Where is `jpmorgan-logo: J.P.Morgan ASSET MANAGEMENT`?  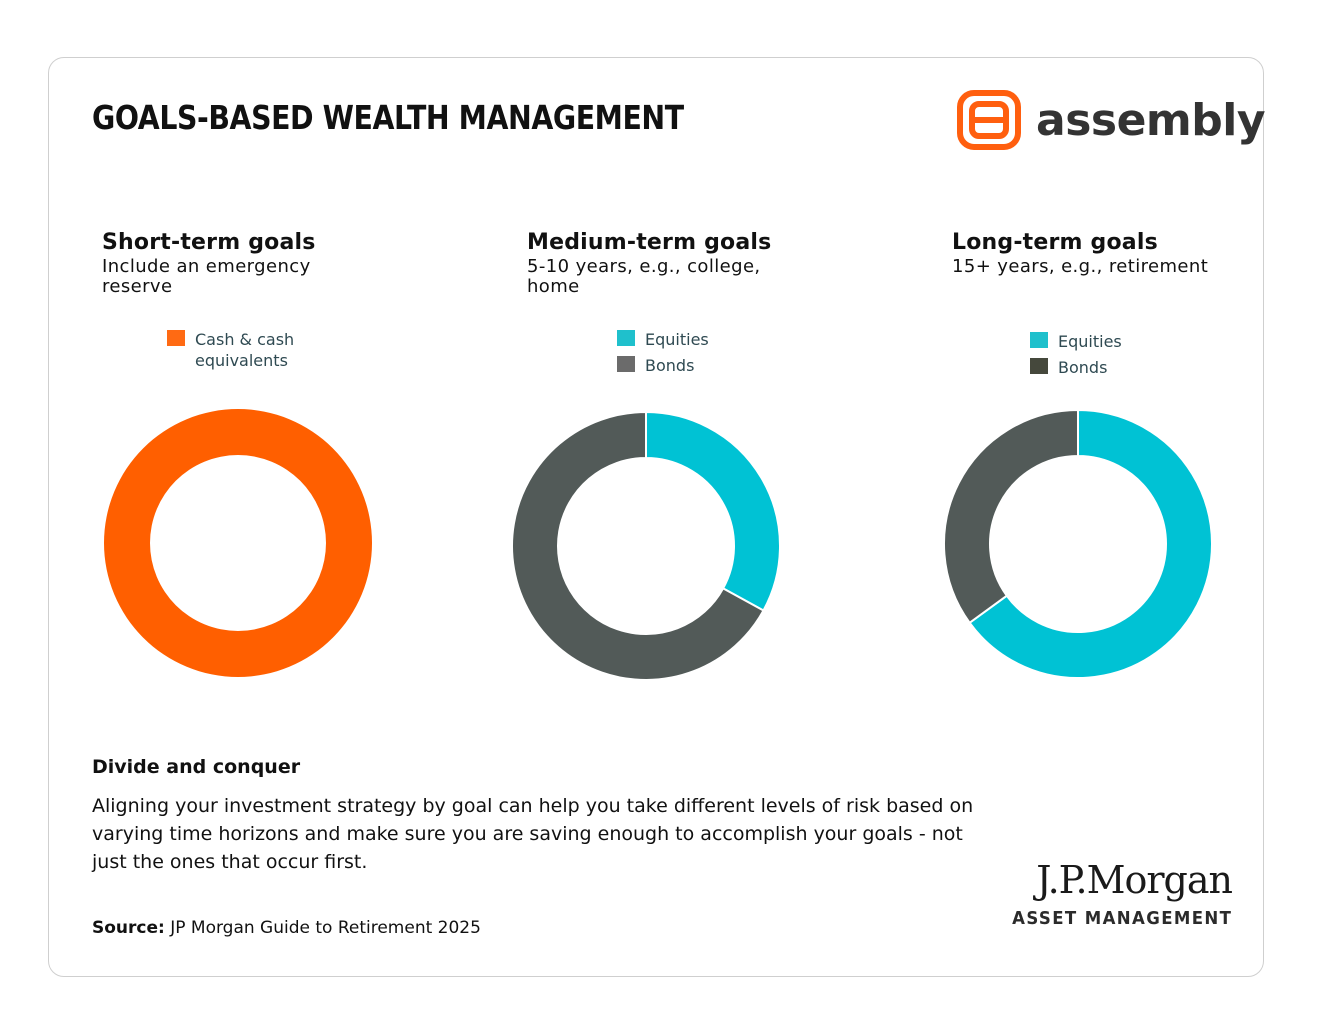
jpmorgan-logo: J.P.Morgan ASSET MANAGEMENT is located at coordinates (1113, 893).